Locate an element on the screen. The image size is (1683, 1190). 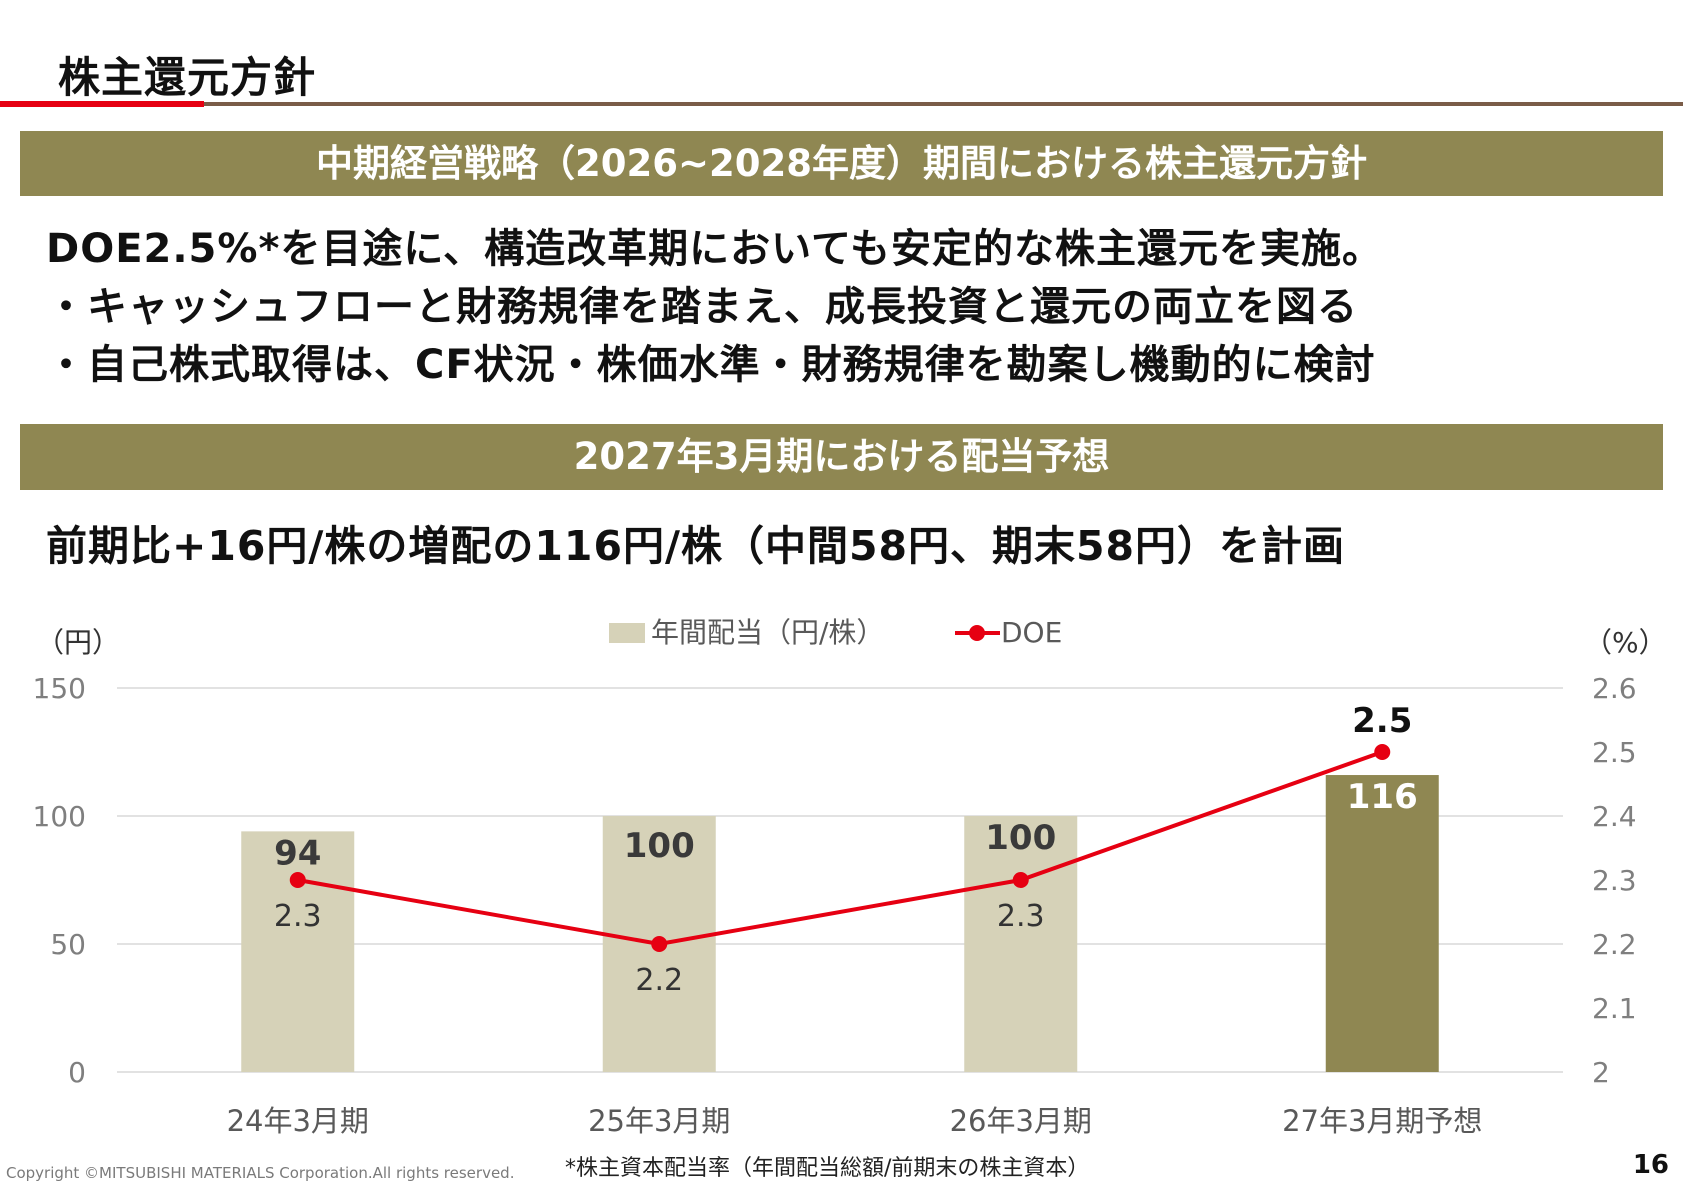
legend-line-label: DOE is located at coordinates (1031, 632).